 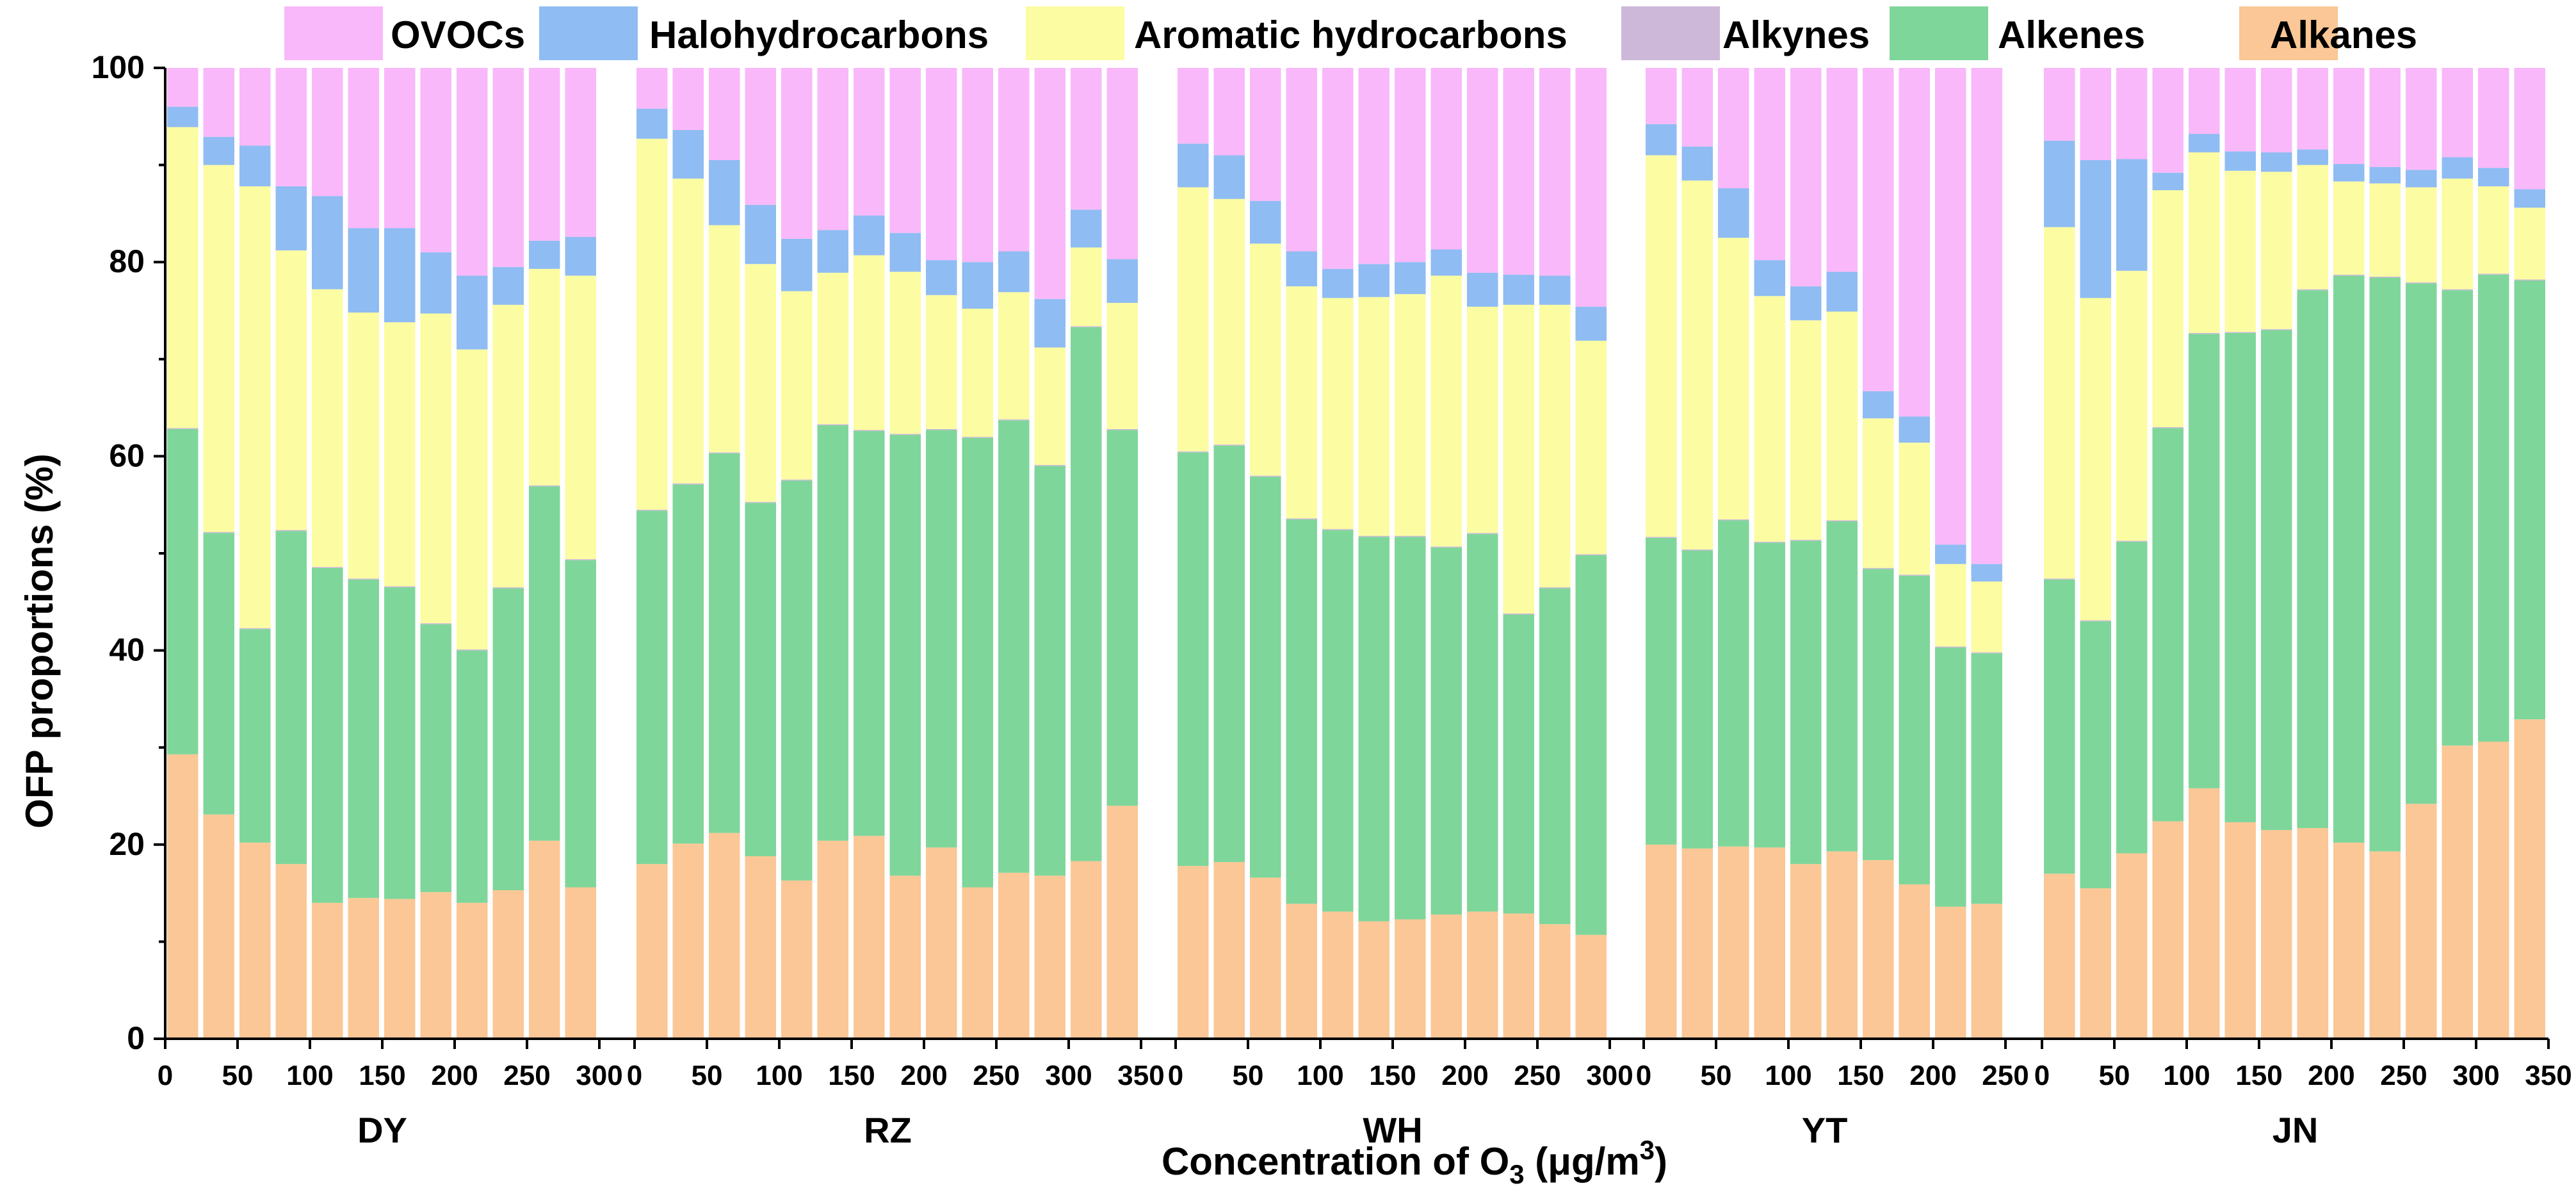 What do you see at coordinates (1482, 289) in the screenshot?
I see `bar-wh-9-halohydrocarbons` at bounding box center [1482, 289].